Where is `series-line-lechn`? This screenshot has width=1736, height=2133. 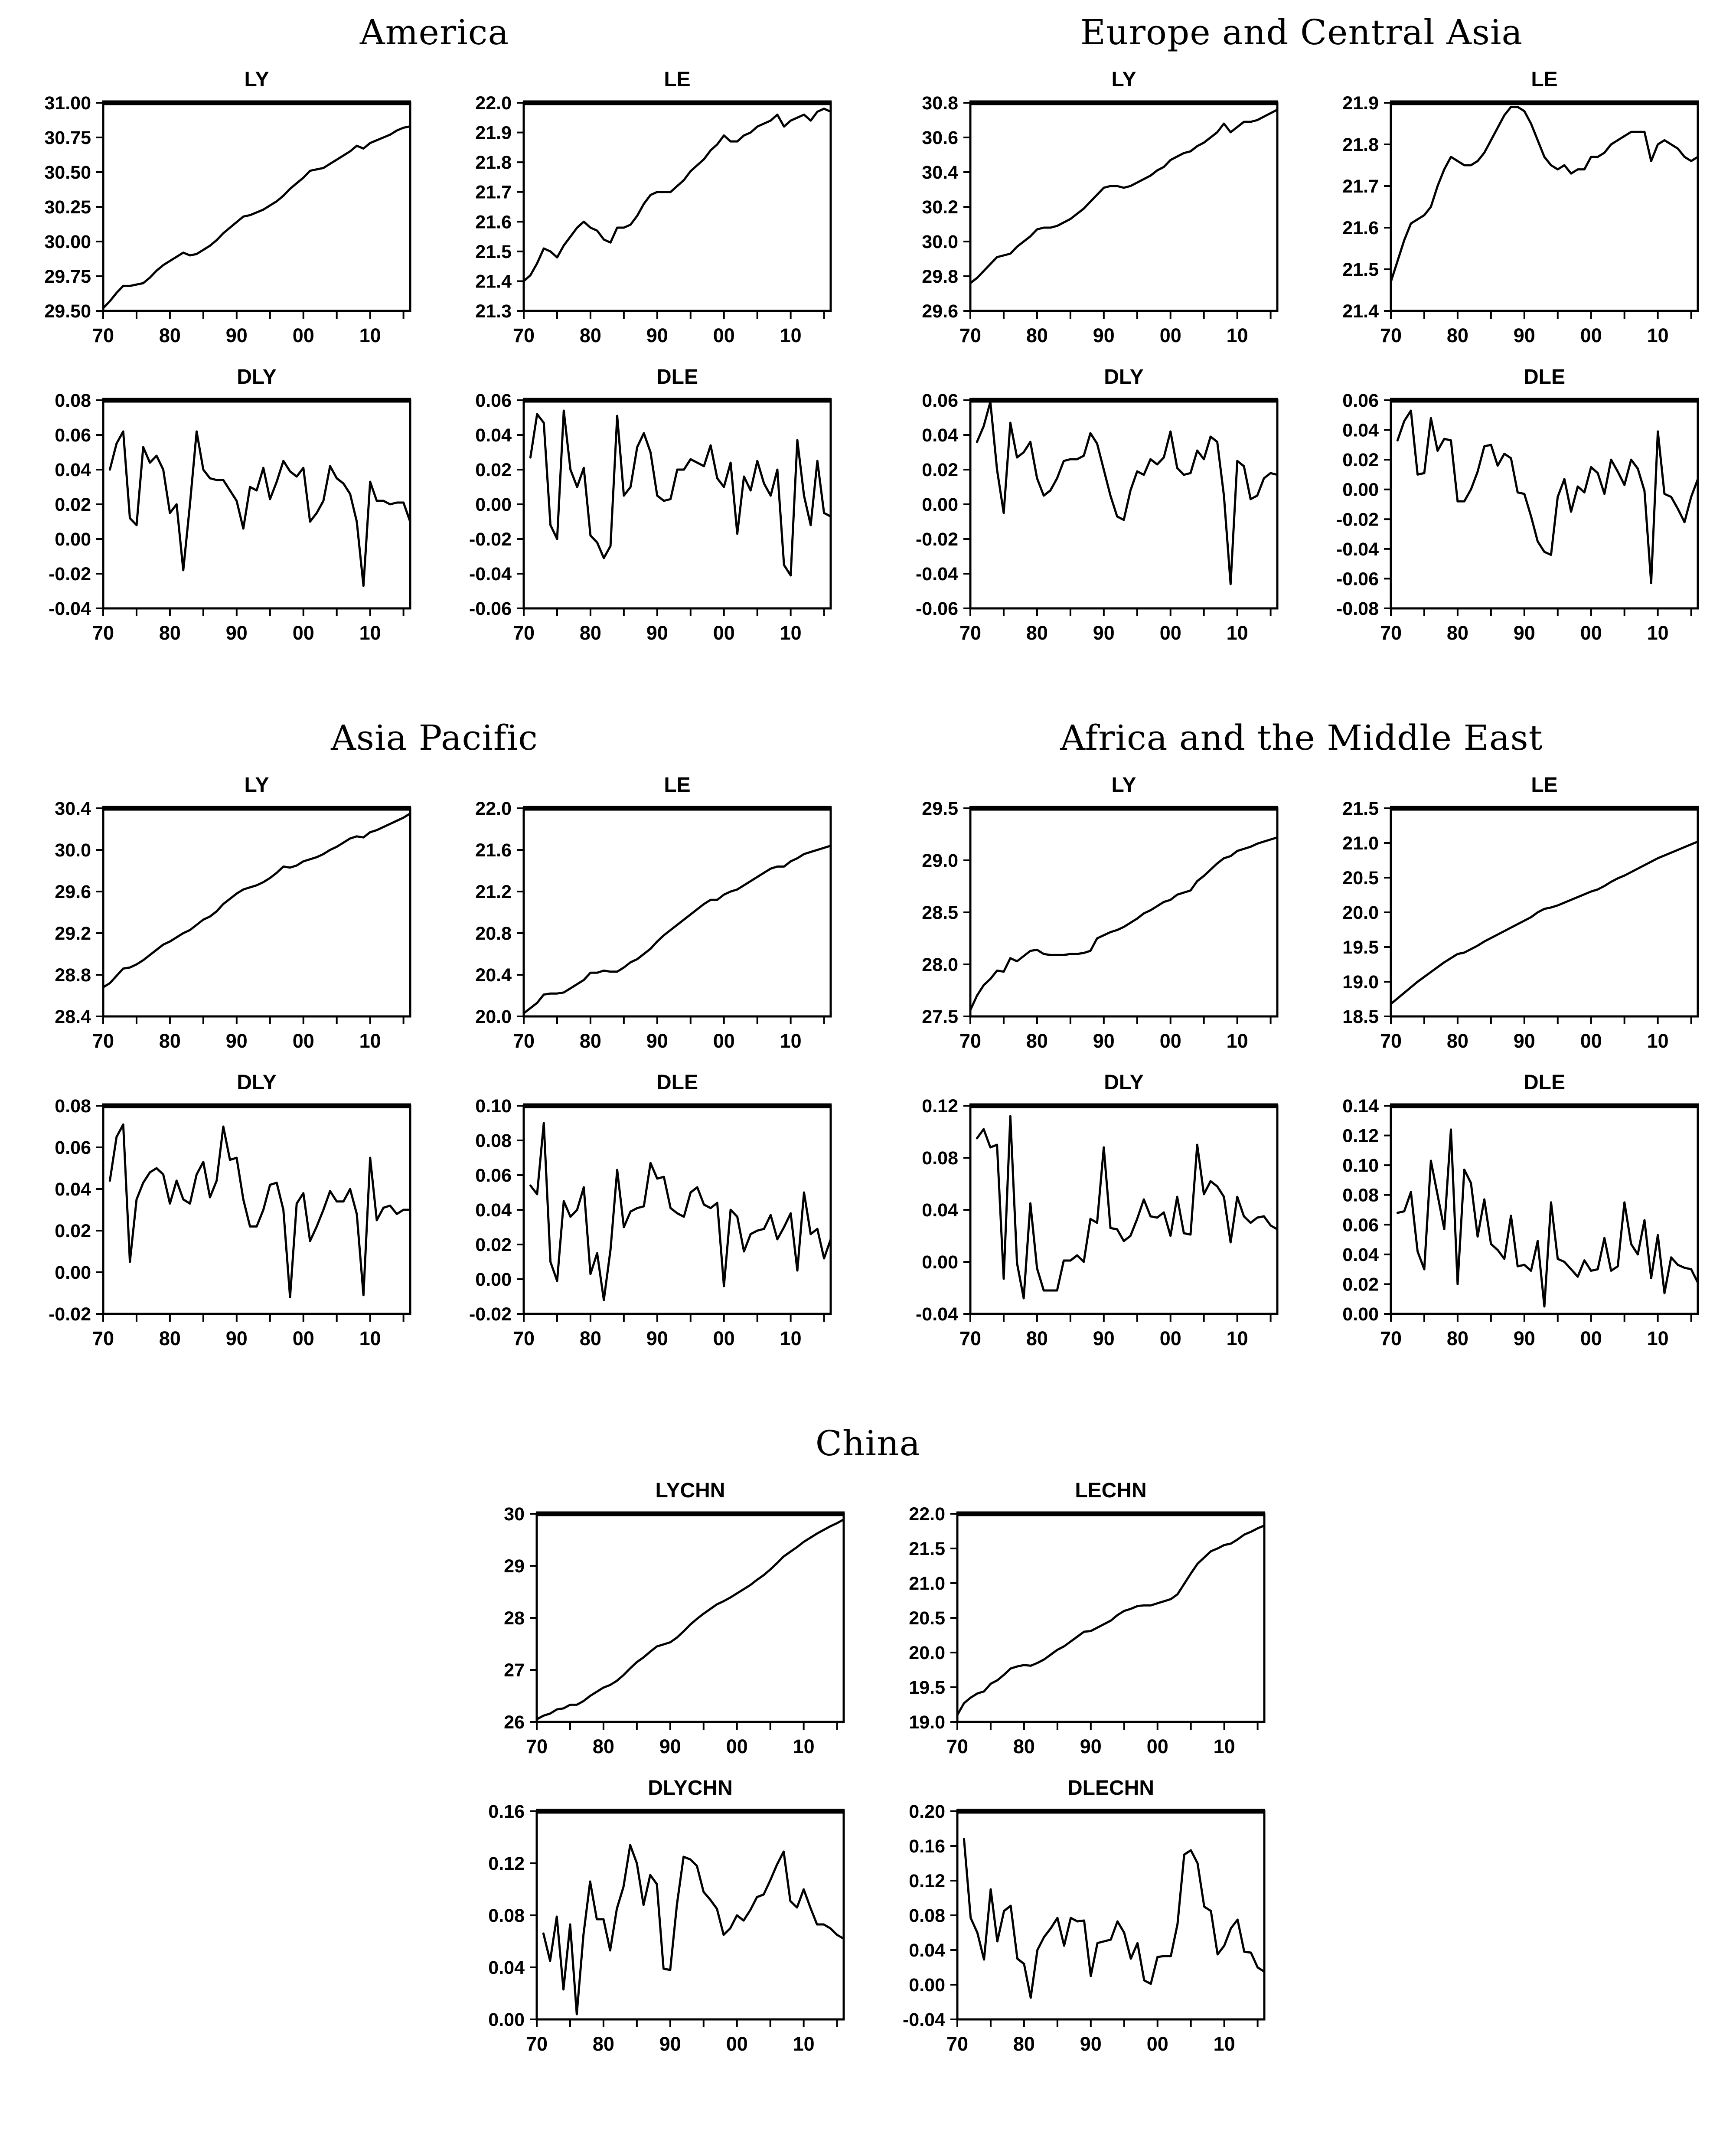
series-line-lechn is located at coordinates (1111, 1620).